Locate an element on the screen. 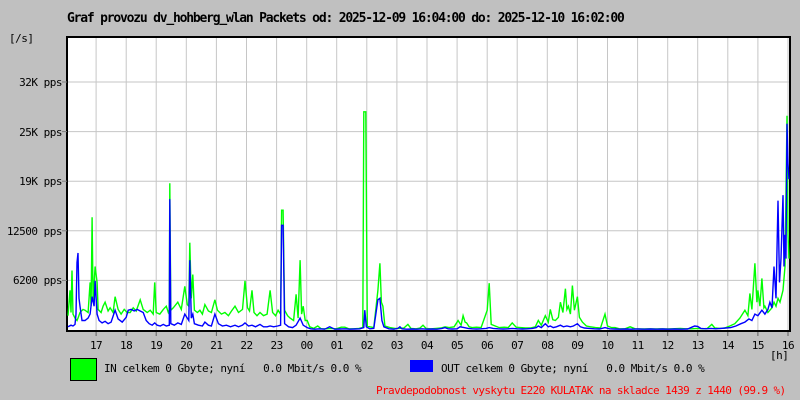  x-axis-label: 09 is located at coordinates (577, 345).